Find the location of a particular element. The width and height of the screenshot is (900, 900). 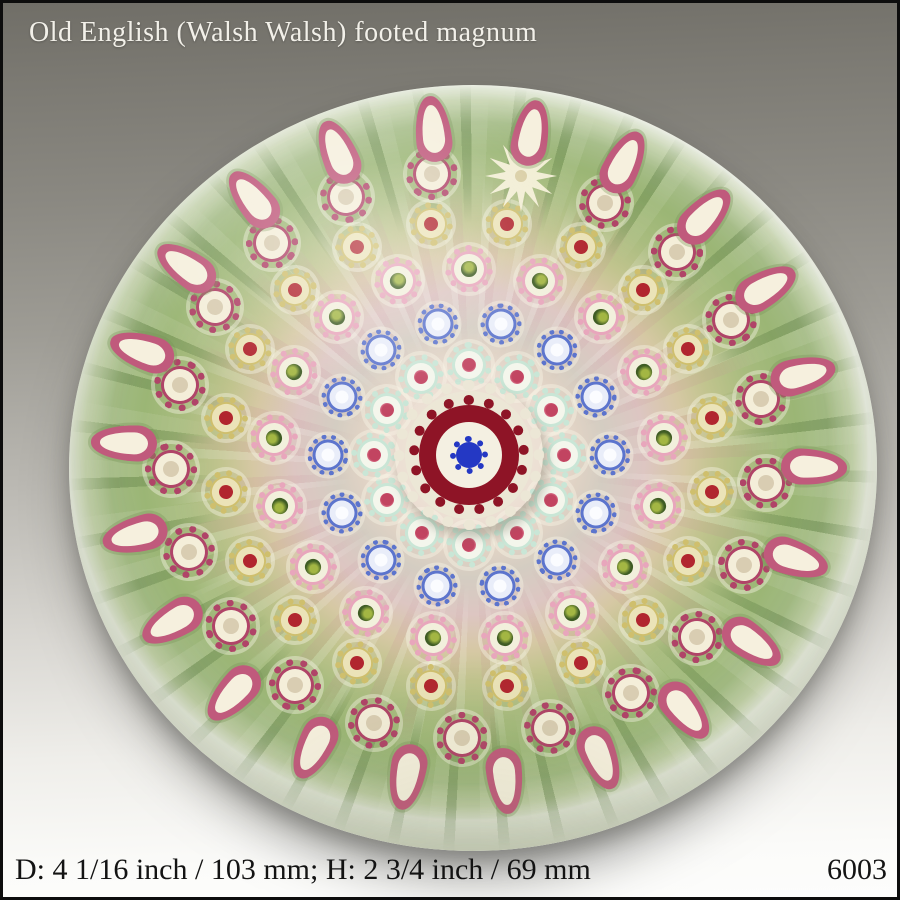

center-cog is located at coordinates (469, 455).